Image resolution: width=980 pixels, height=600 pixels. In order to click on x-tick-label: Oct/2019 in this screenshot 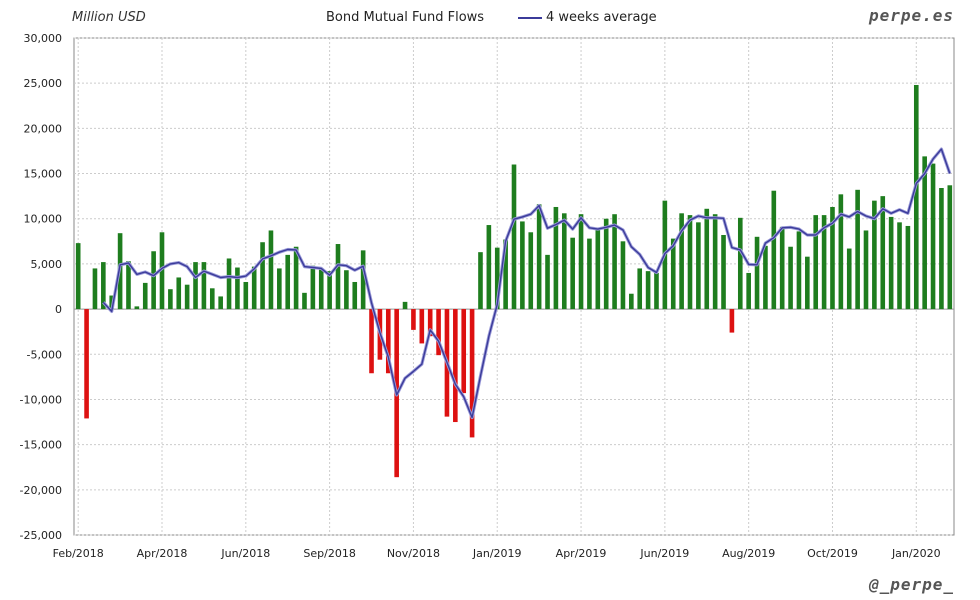, I will do `click(832, 553)`.